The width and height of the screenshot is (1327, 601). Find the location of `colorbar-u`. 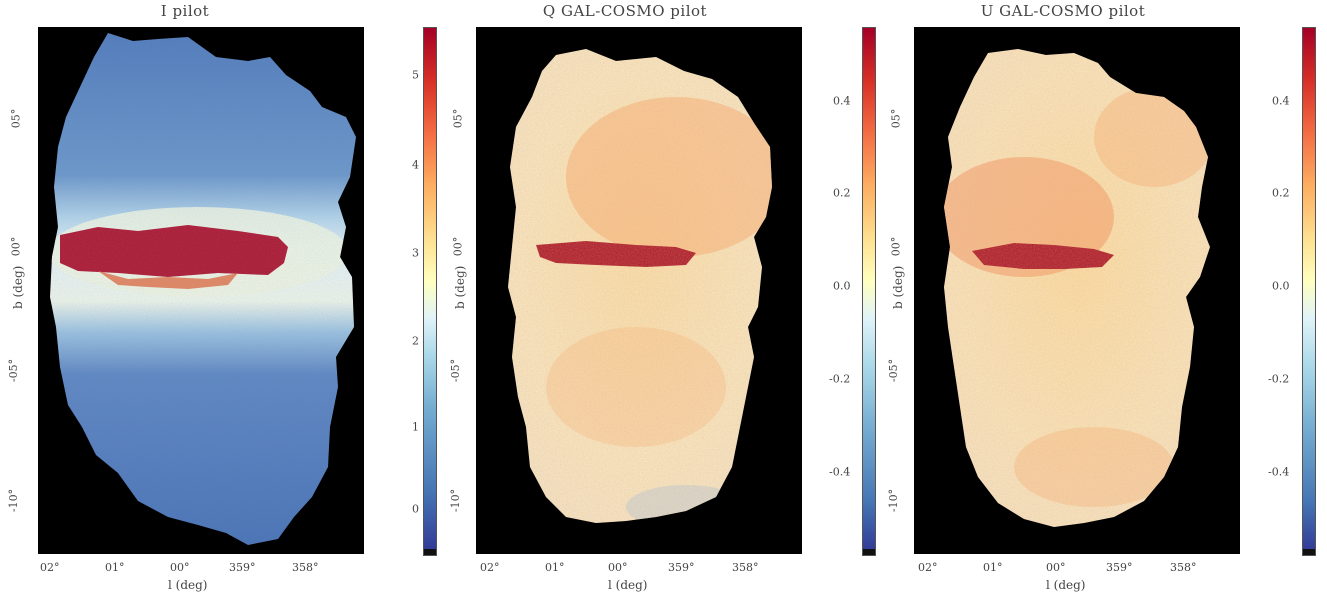

colorbar-u is located at coordinates (1309, 291).